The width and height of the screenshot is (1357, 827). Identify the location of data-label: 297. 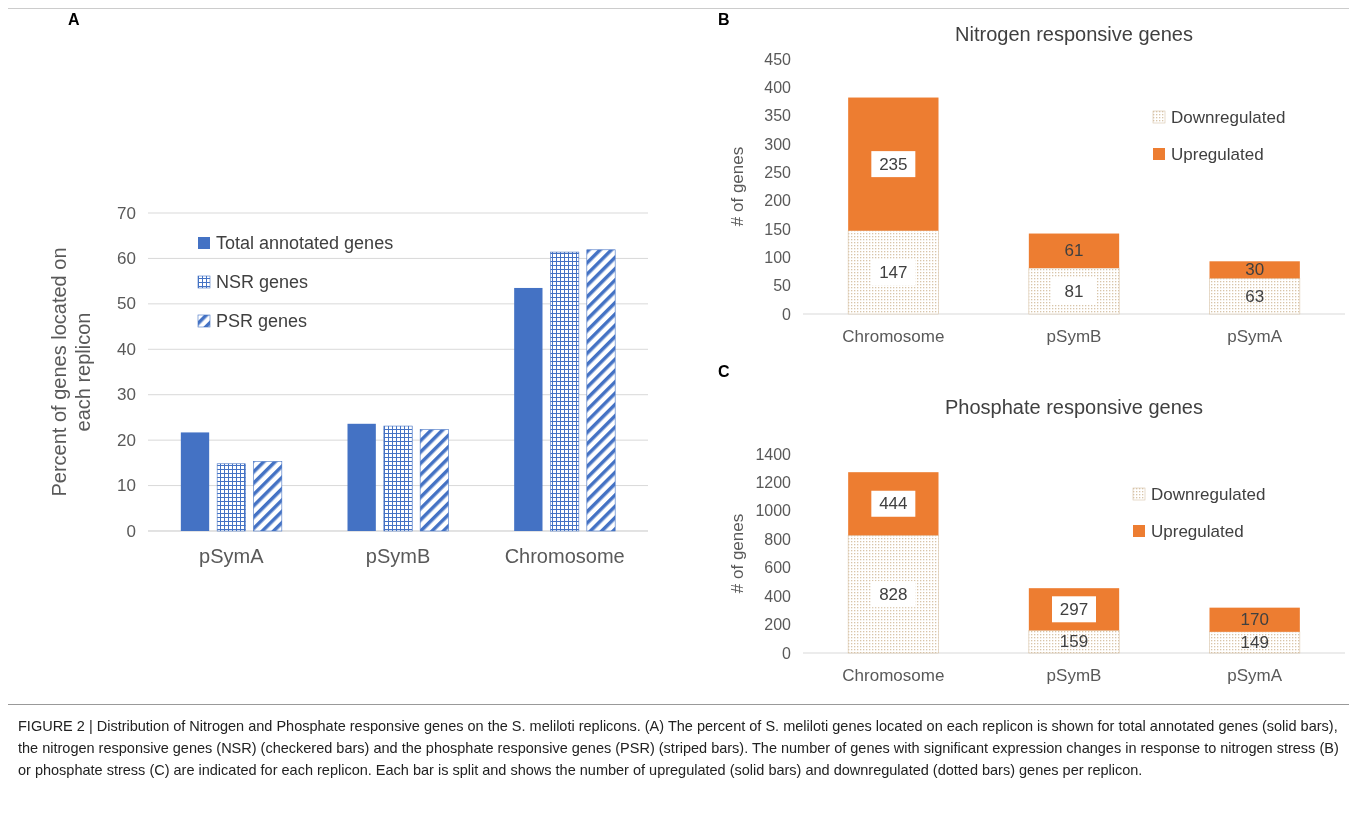
(1074, 609).